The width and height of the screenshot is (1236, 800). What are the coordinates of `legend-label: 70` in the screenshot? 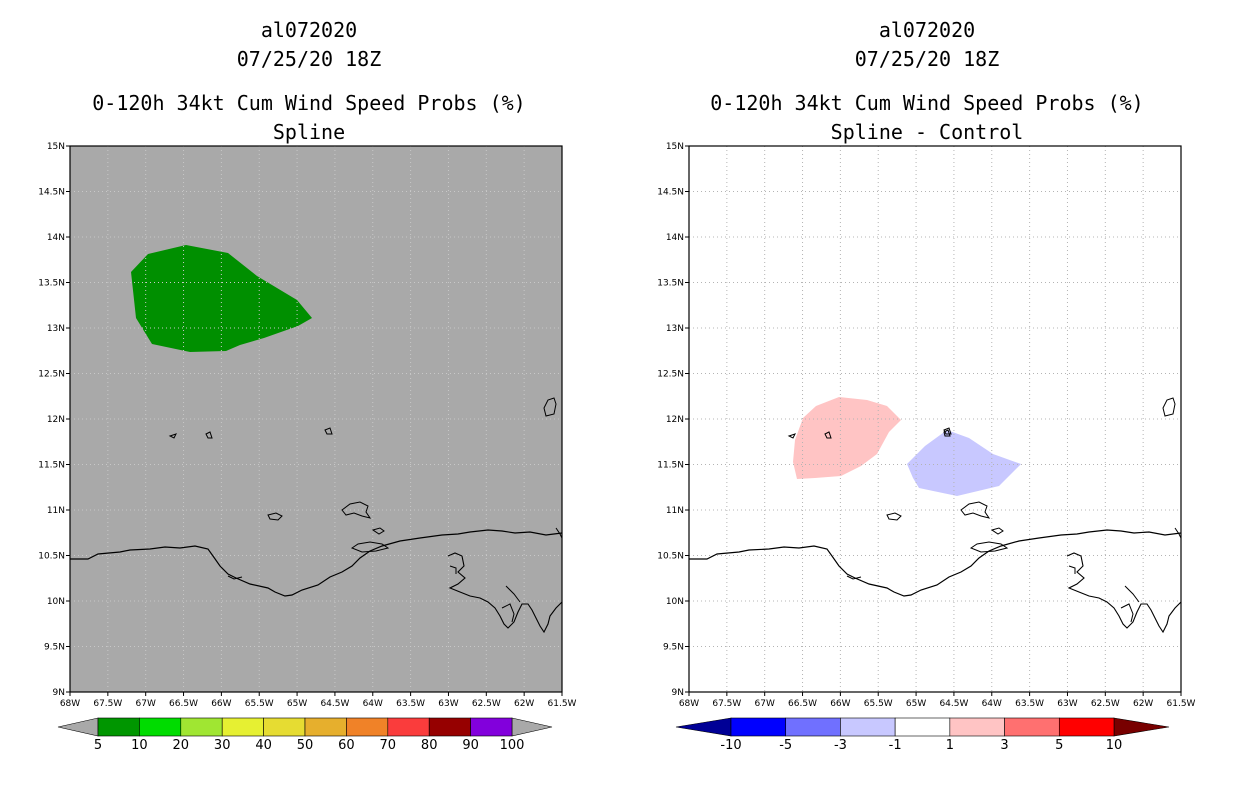 It's located at (388, 745).